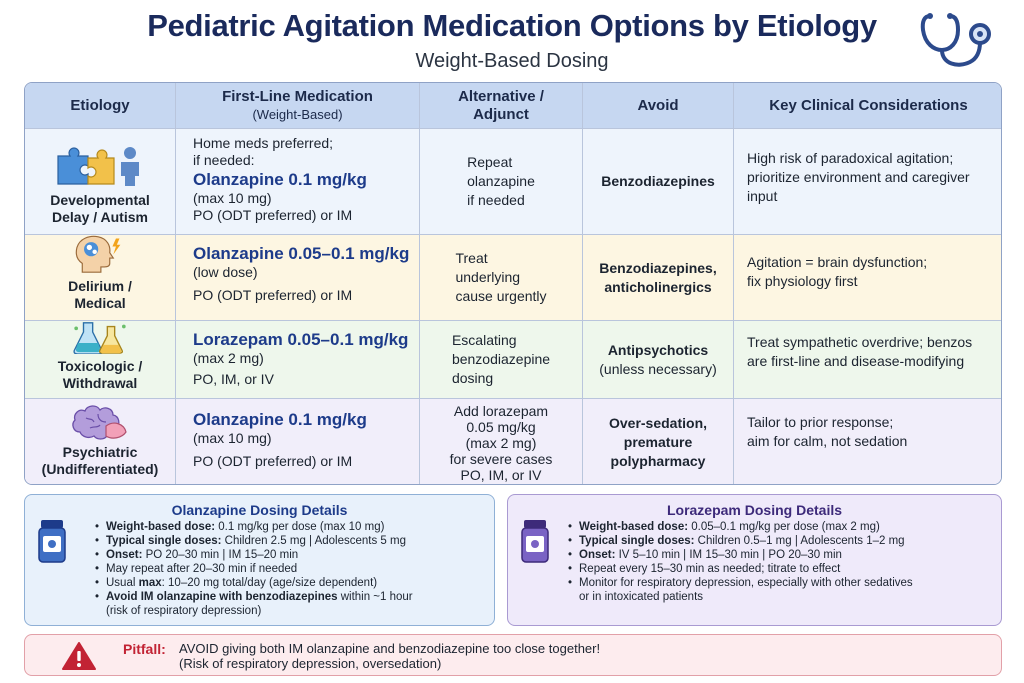  I want to click on brain-head-icon, so click(98, 254).